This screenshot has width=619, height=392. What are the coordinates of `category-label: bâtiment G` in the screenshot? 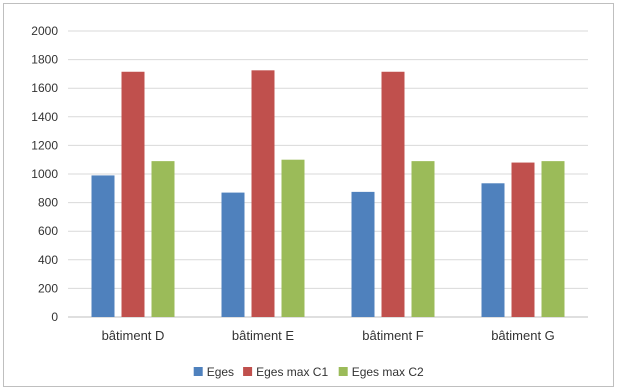 It's located at (523, 335).